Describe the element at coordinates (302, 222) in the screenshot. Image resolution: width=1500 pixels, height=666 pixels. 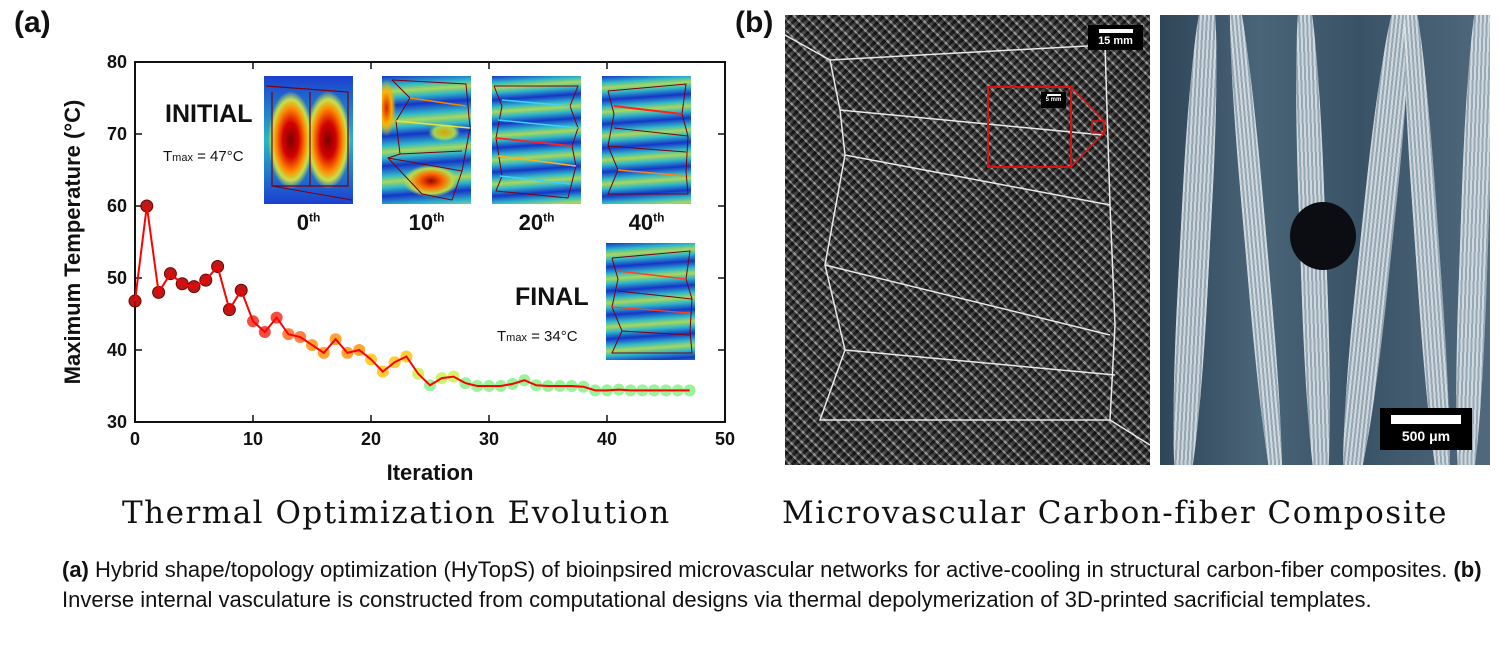
I see `iteration-number: 0` at that location.